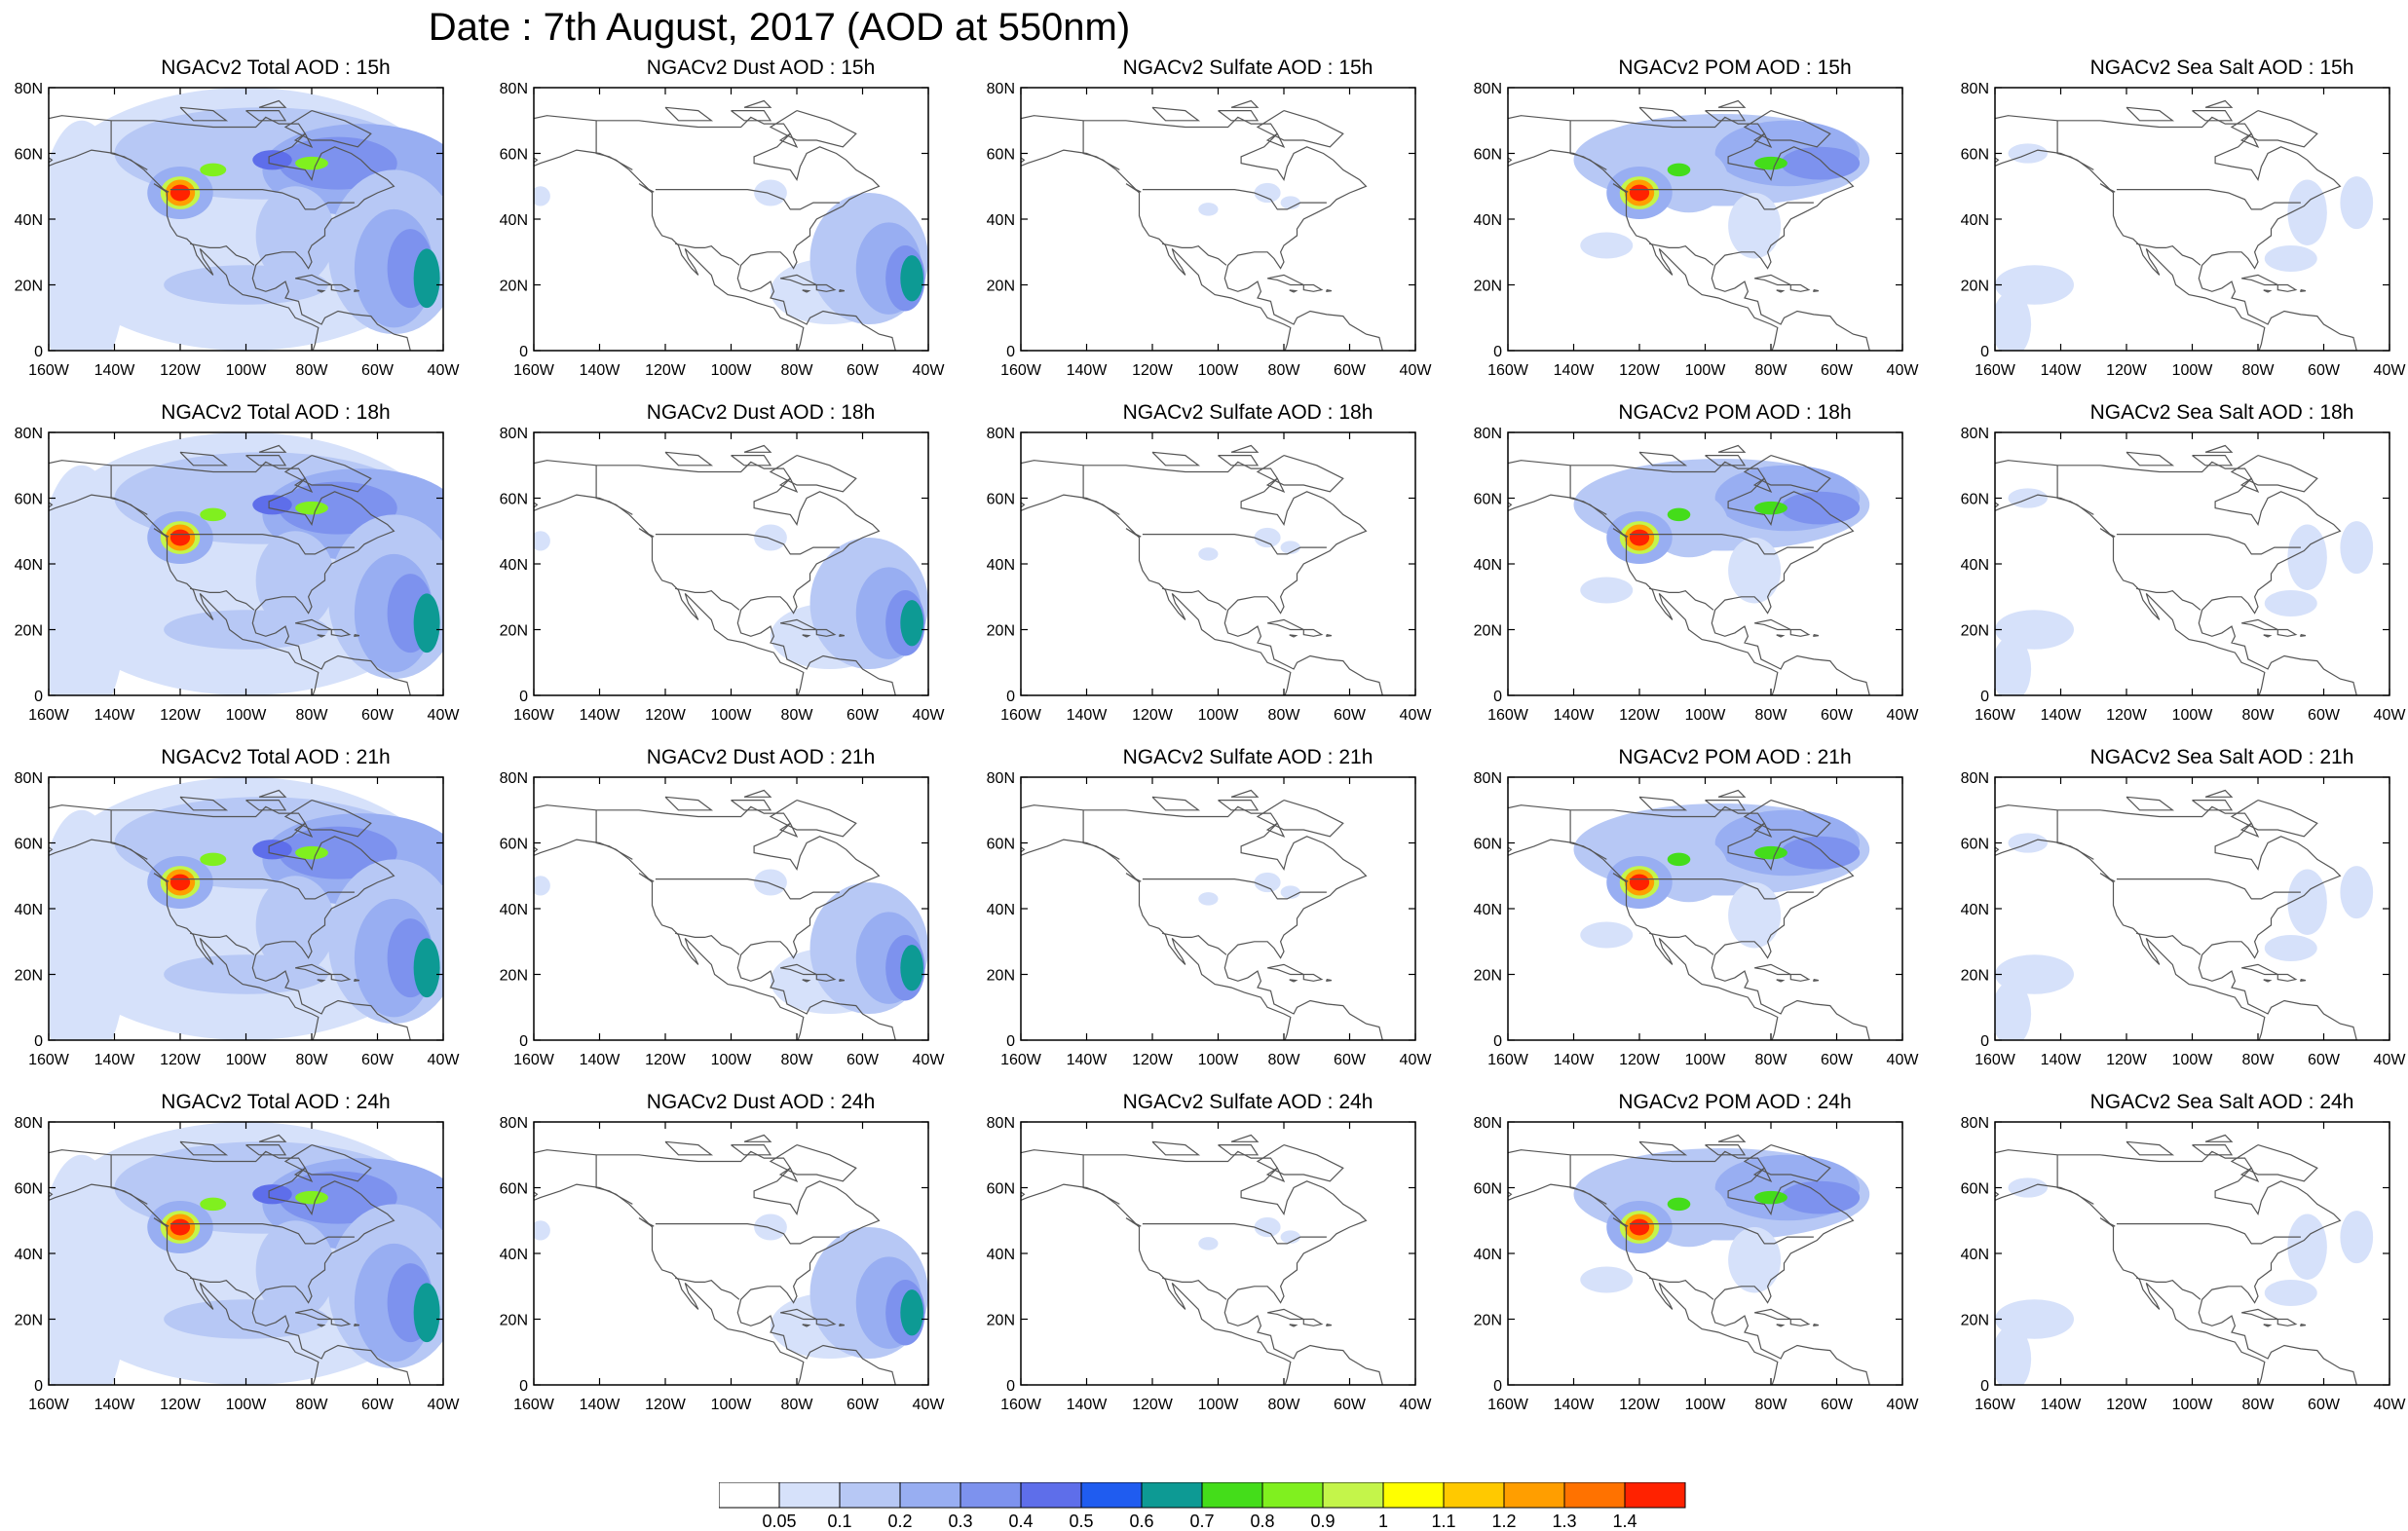 The width and height of the screenshot is (2408, 1531). Describe the element at coordinates (960, 1521) in the screenshot. I see `colorbar-label: 0.3` at that location.